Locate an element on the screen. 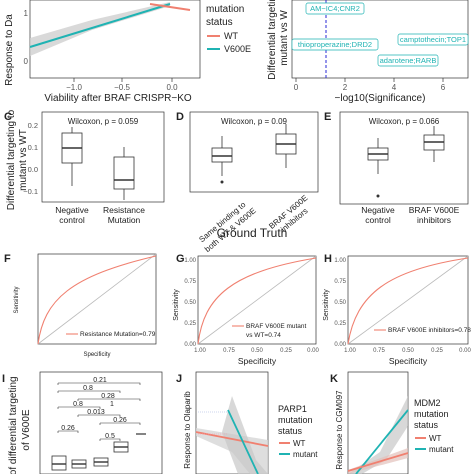 This screenshot has width=474, height=474. svg-text: AM−IC4;CNR2 is located at coordinates (335, 8).